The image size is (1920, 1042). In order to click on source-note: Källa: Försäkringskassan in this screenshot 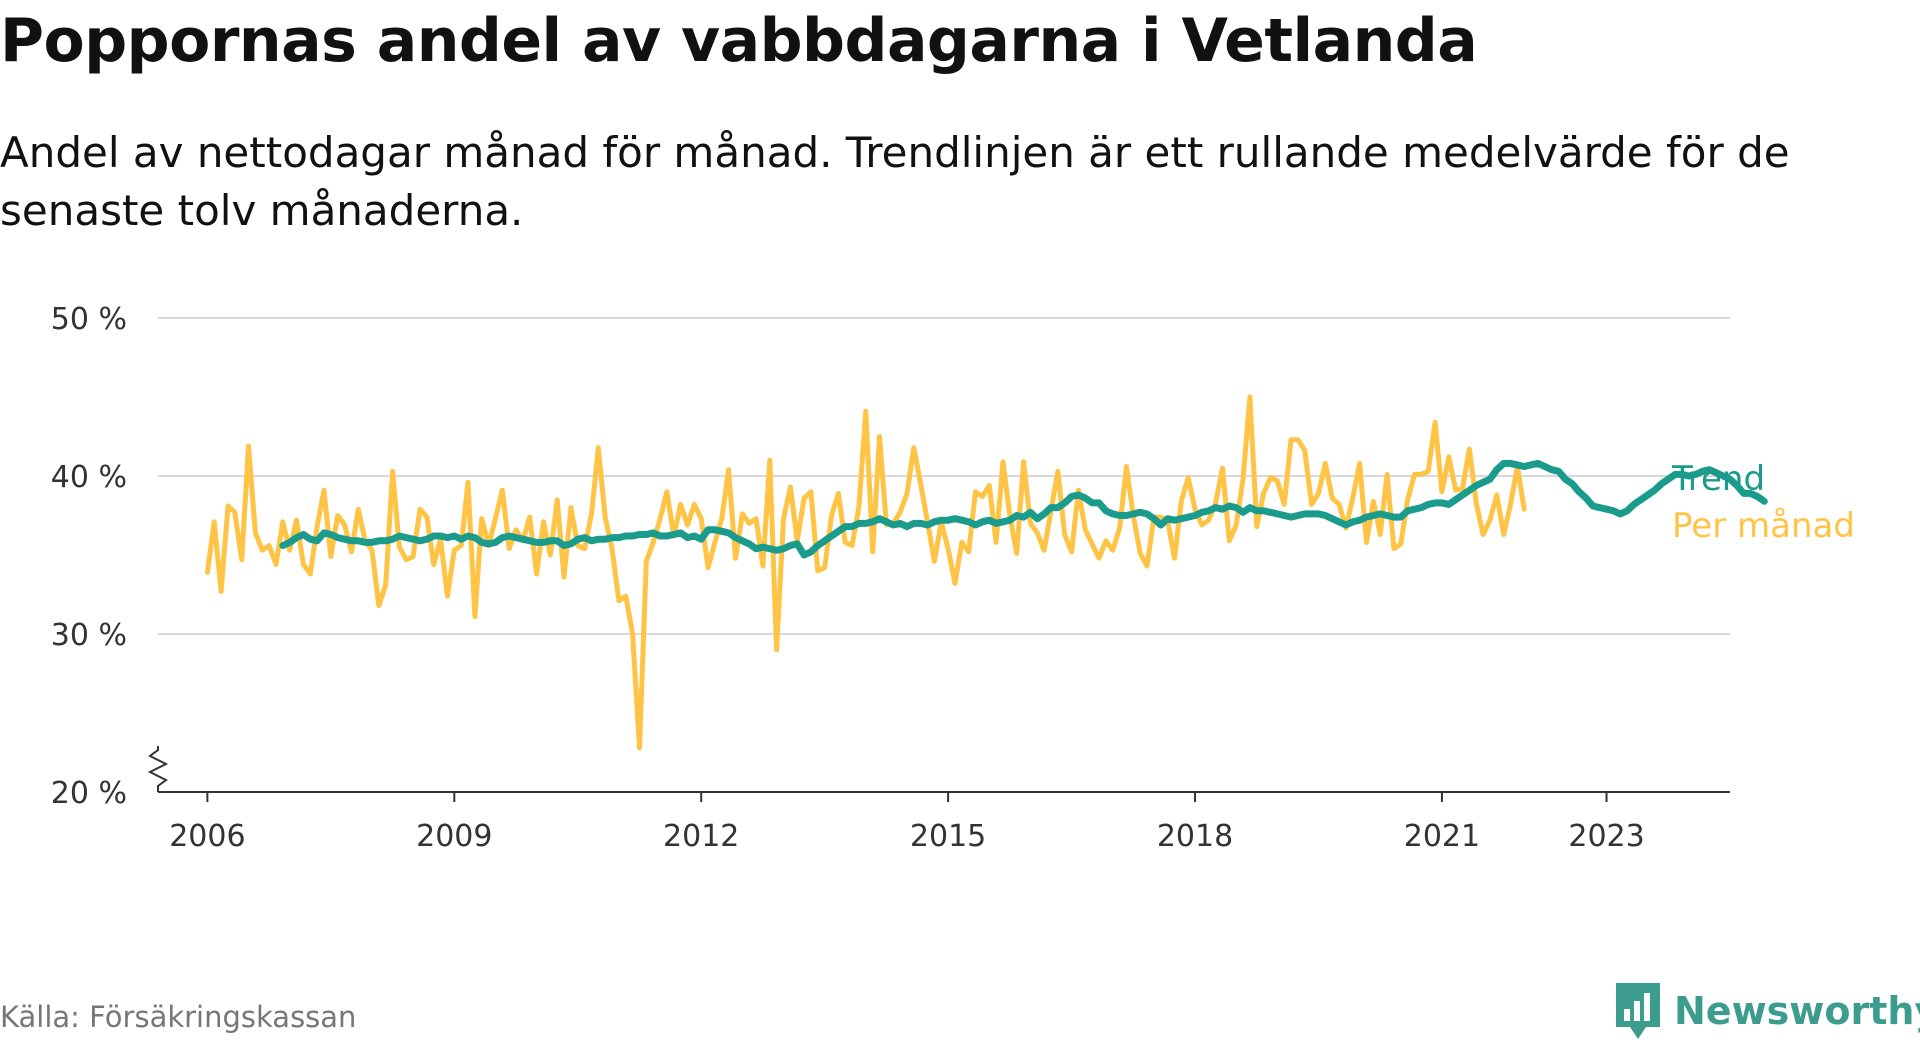, I will do `click(178, 1017)`.